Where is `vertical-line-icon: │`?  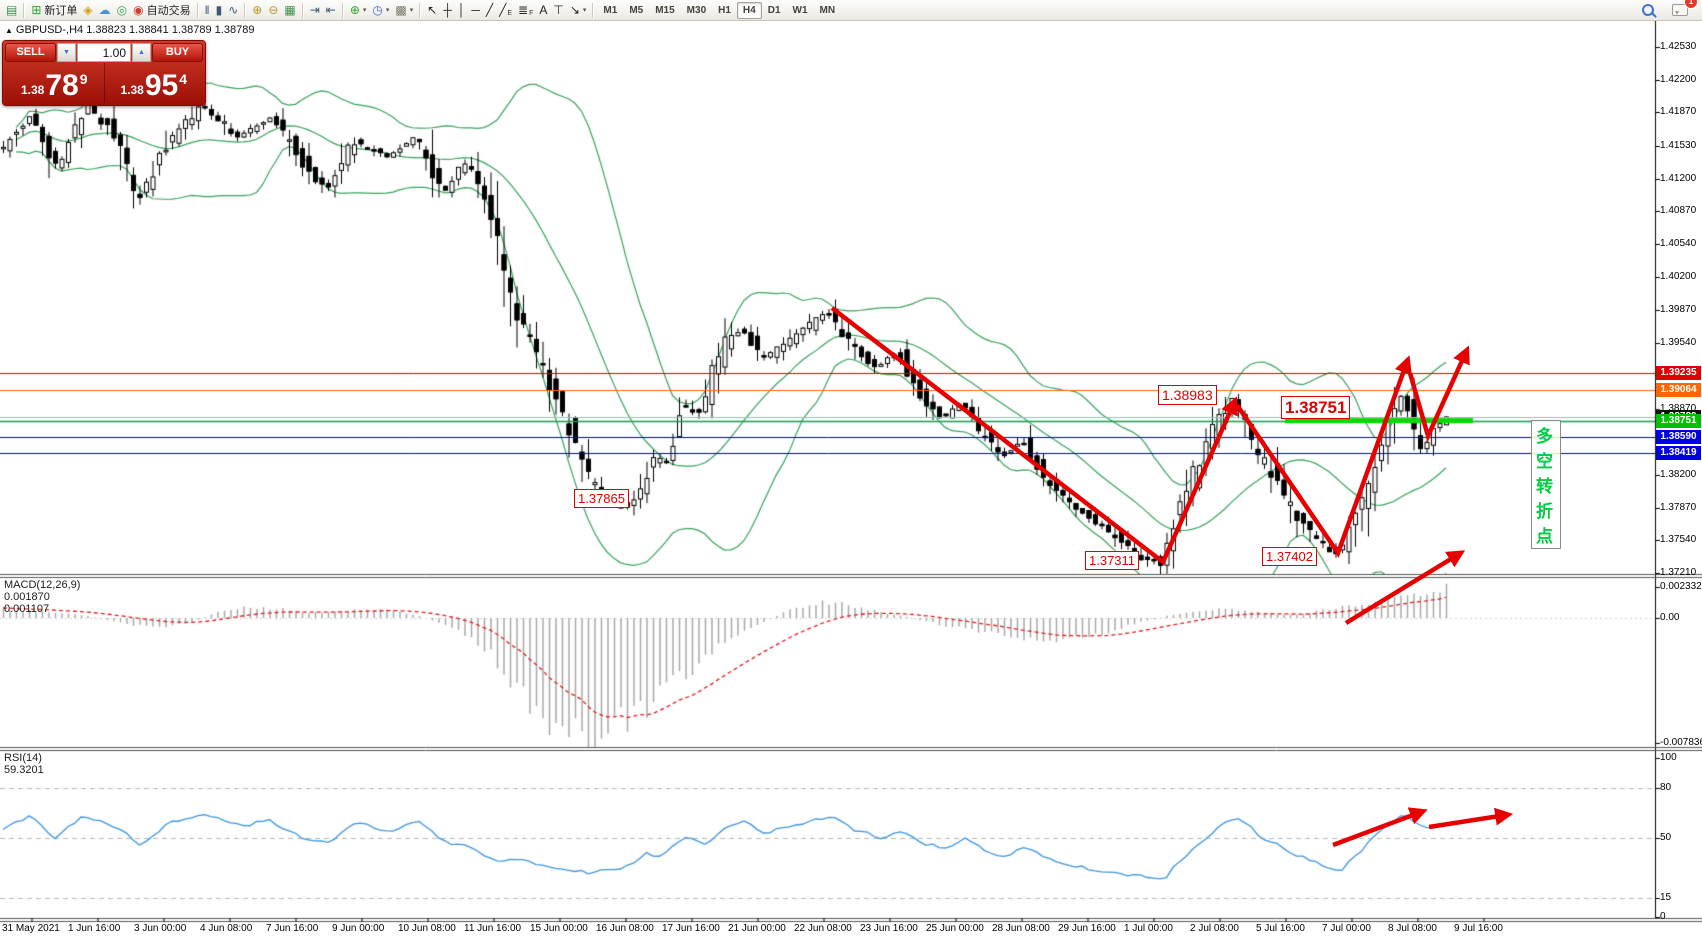 vertical-line-icon: │ is located at coordinates (461, 10).